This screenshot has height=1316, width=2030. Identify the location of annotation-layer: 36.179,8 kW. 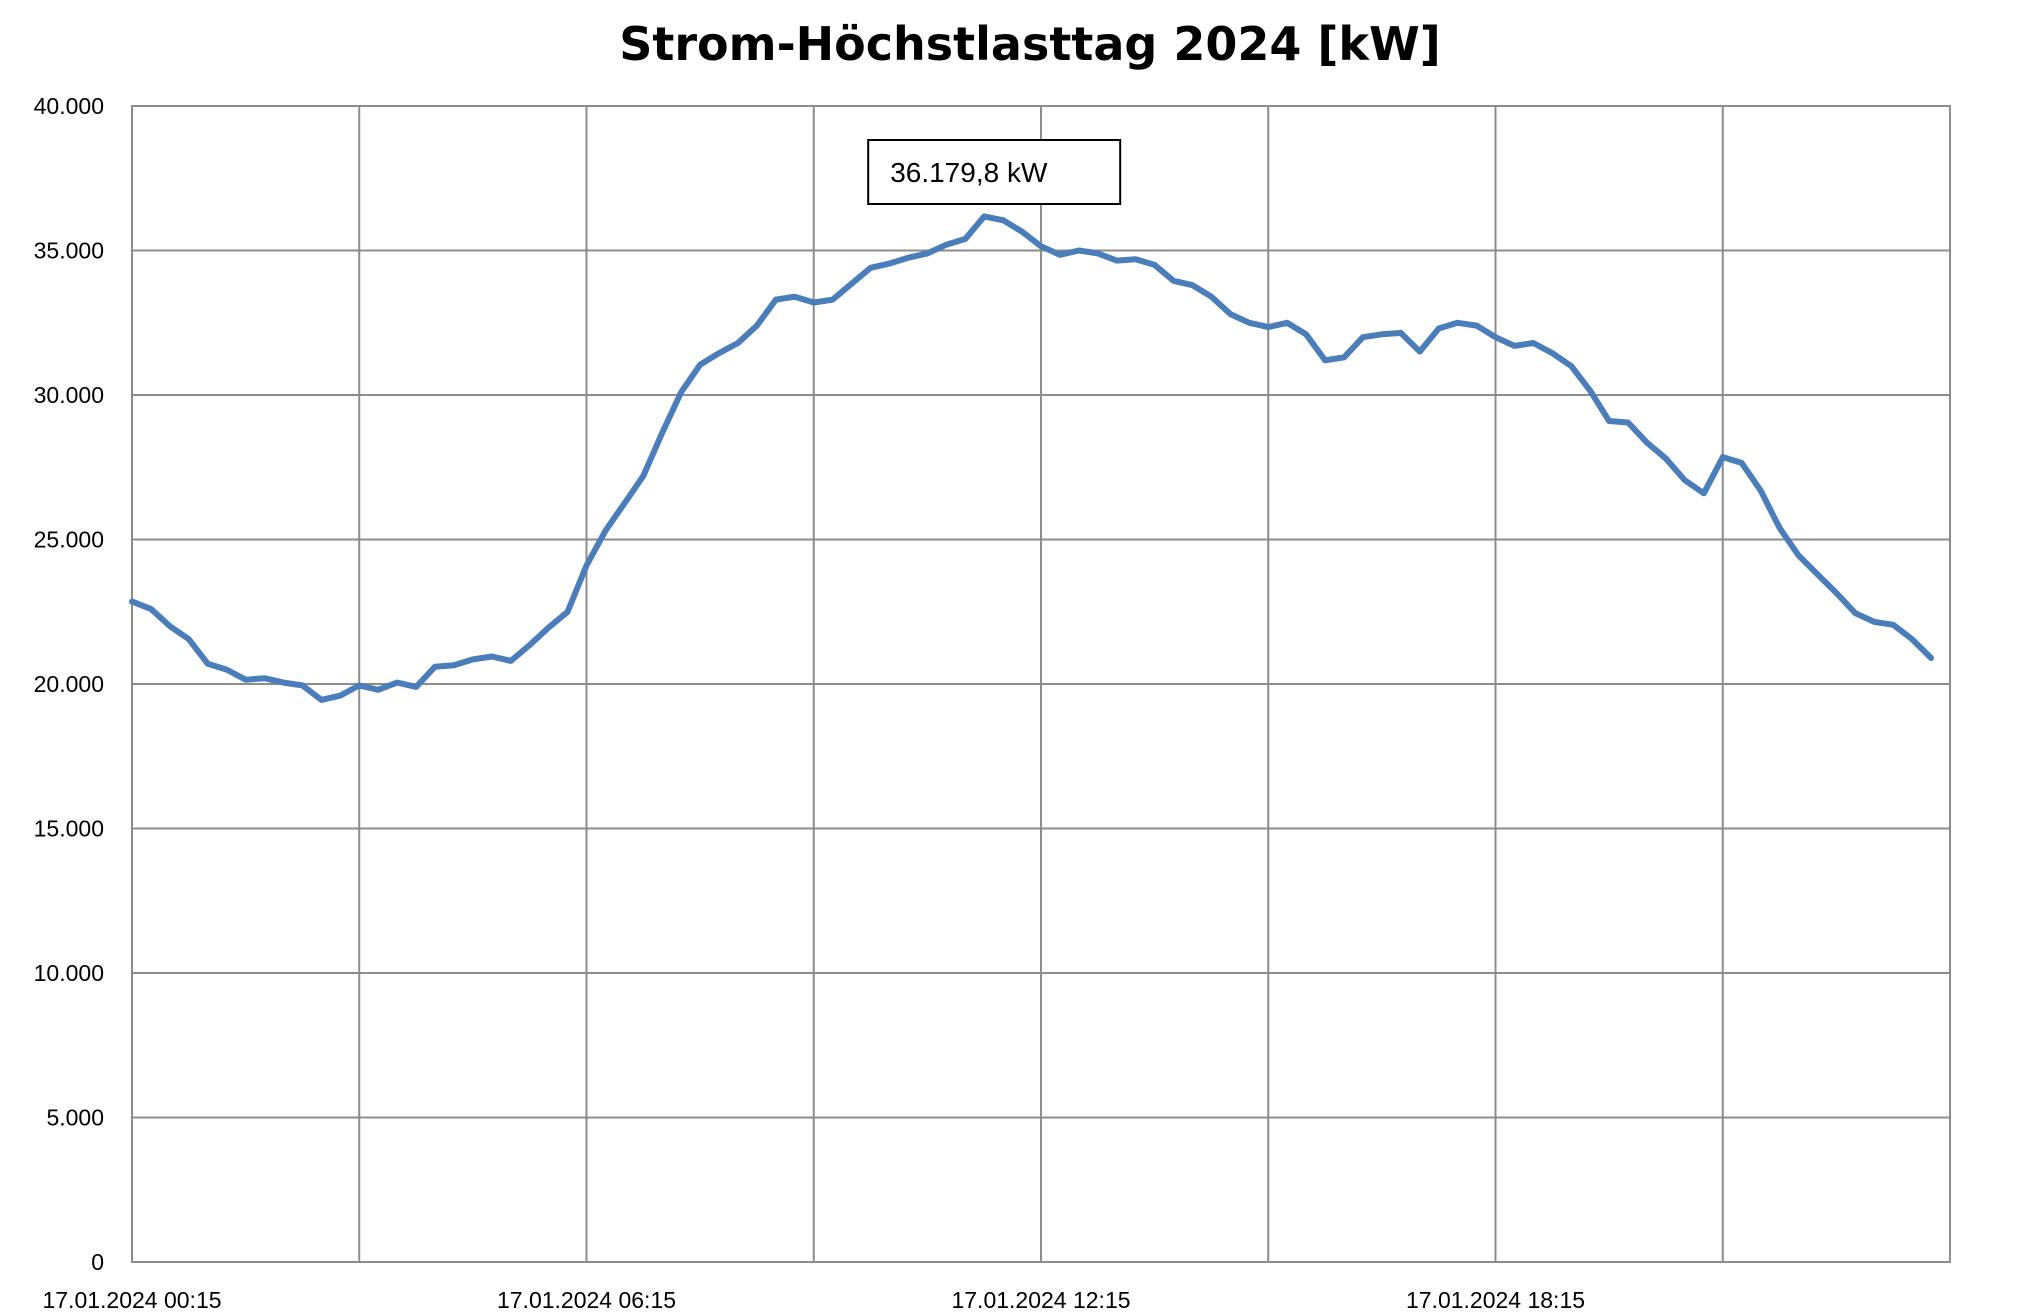
(994, 172).